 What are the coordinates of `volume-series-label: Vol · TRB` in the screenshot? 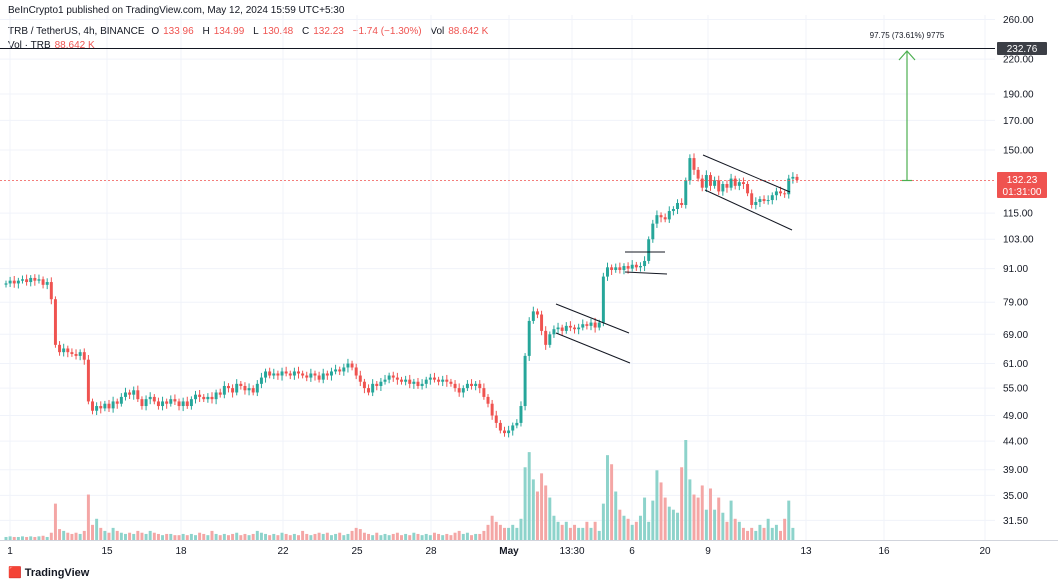 It's located at (29, 45).